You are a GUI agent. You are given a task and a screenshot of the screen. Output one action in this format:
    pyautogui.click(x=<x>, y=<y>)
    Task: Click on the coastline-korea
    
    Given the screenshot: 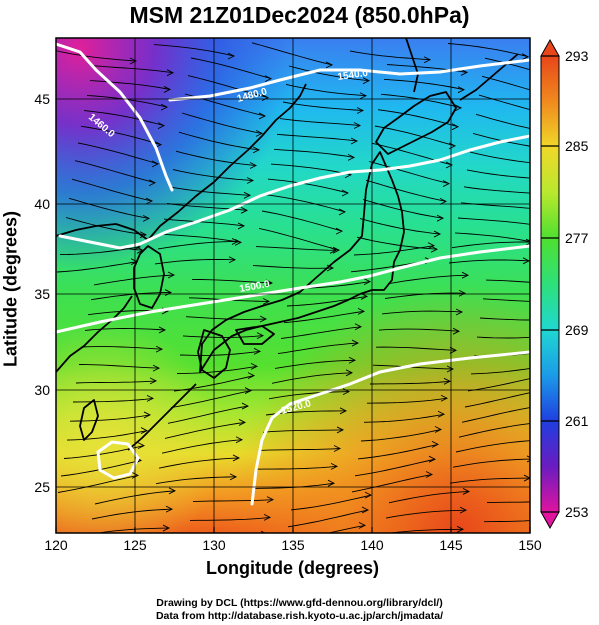 What is the action you would take?
    pyautogui.click(x=149, y=277)
    